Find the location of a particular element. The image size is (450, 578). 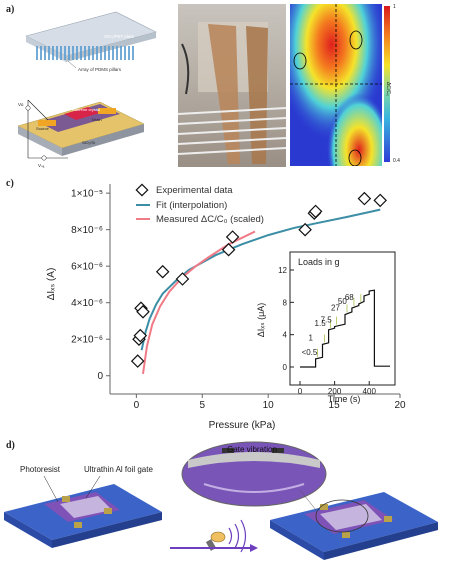

inset-load-label: 50 is located at coordinates (342, 301).